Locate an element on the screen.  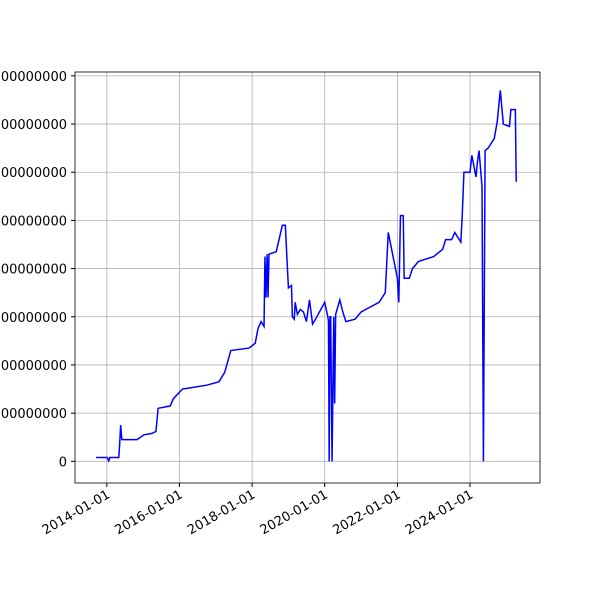
y-tick-label: 400000000 is located at coordinates (33, 270).